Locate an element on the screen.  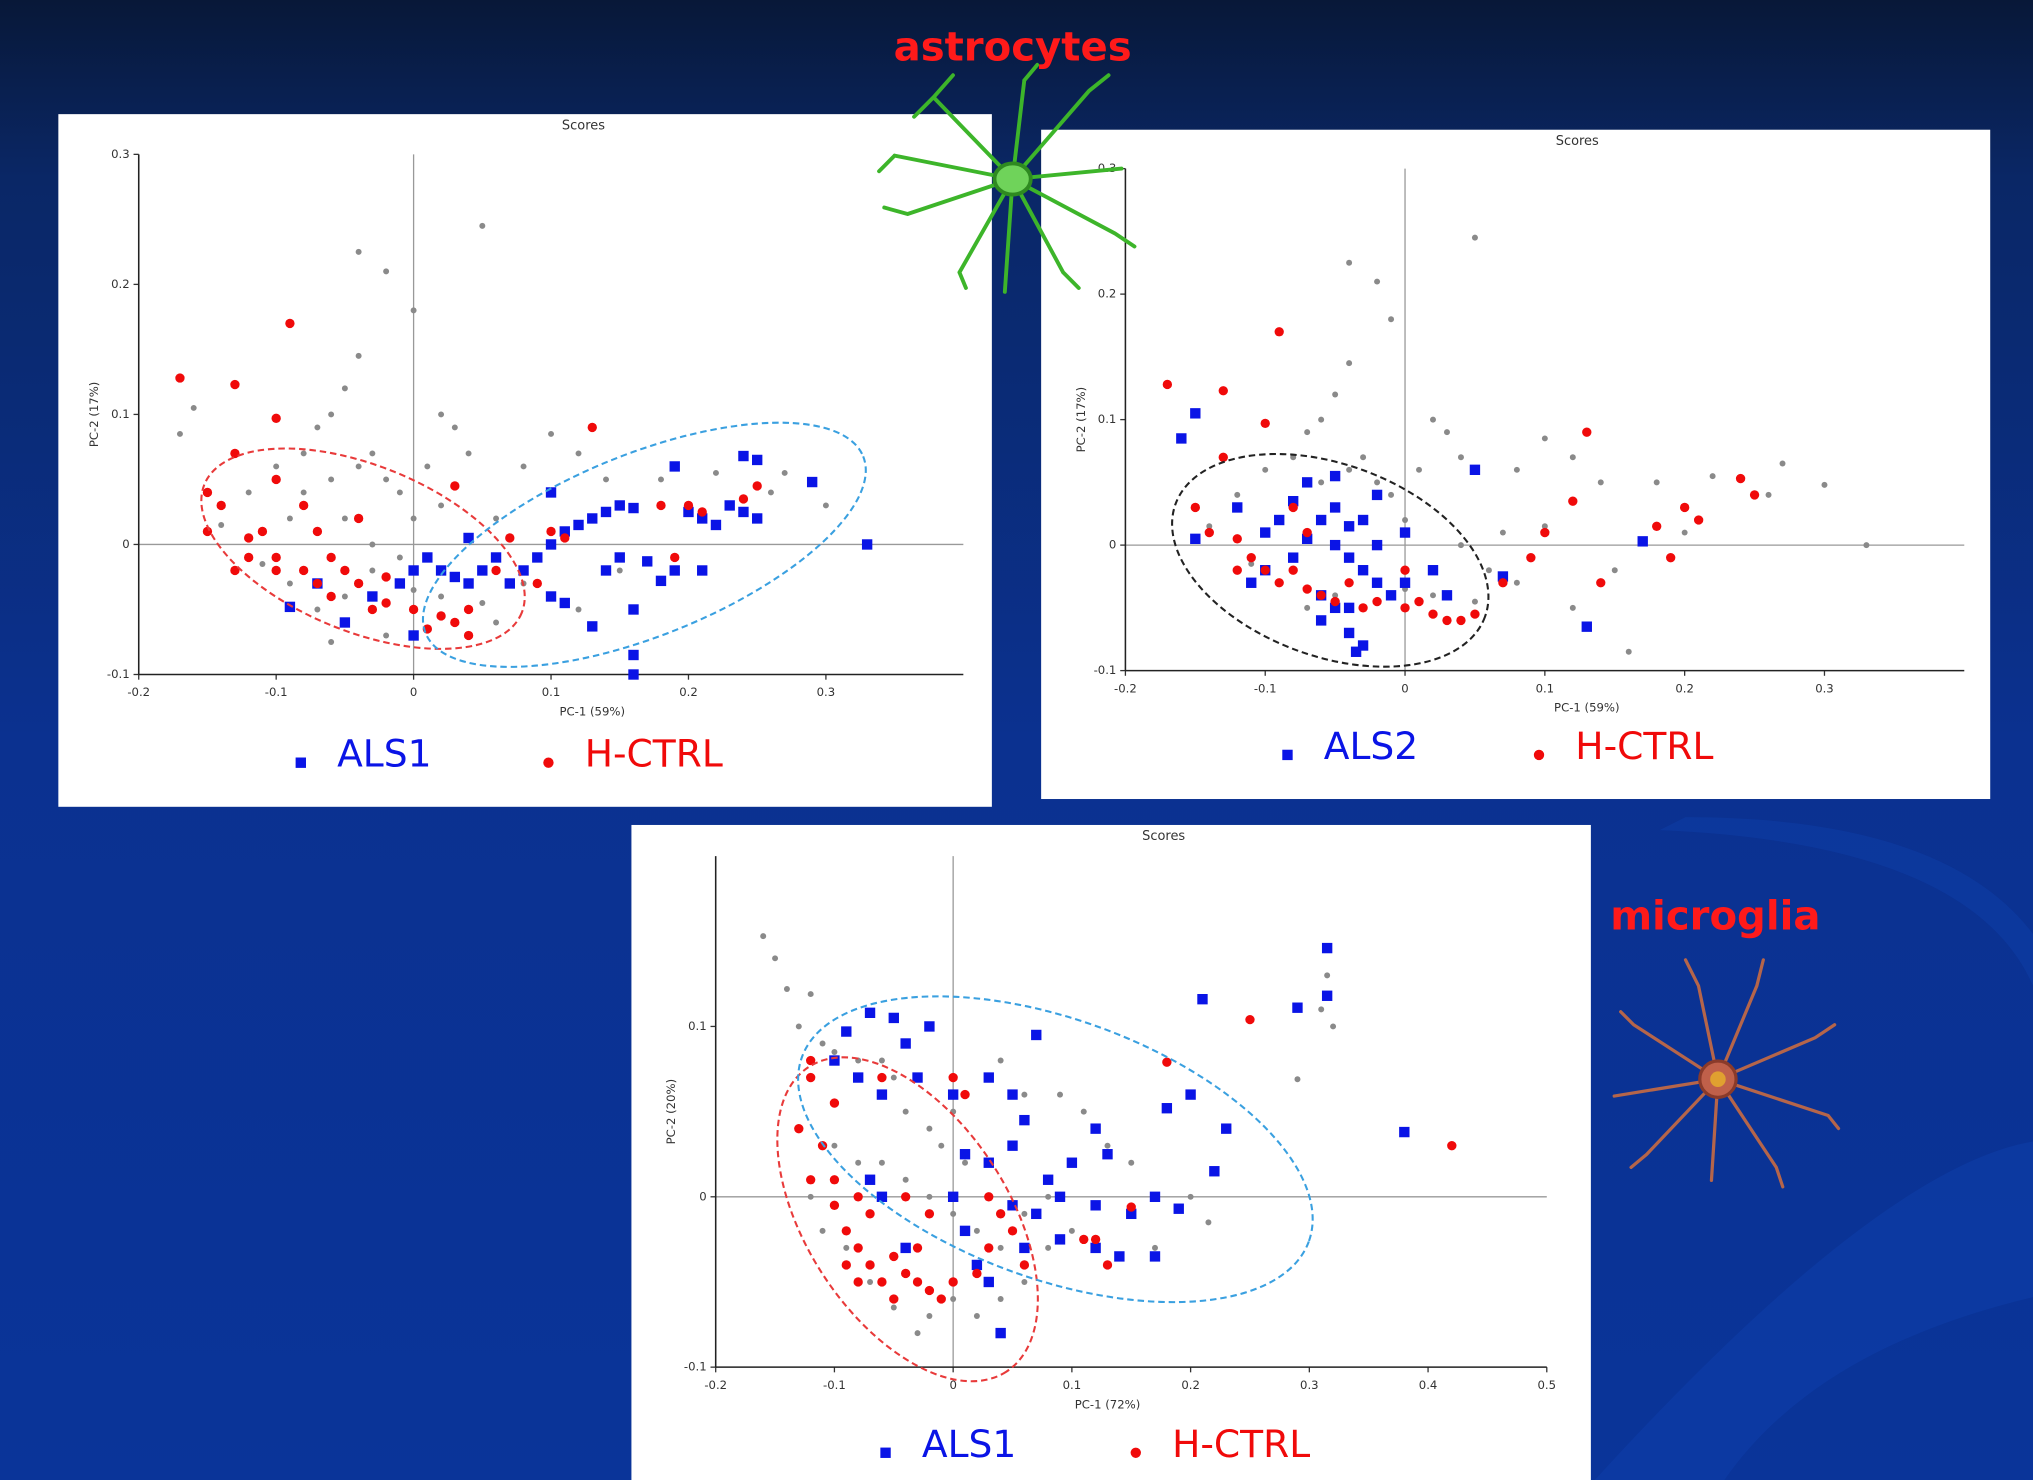
legend-label: ALS1 is located at coordinates (384, 754).